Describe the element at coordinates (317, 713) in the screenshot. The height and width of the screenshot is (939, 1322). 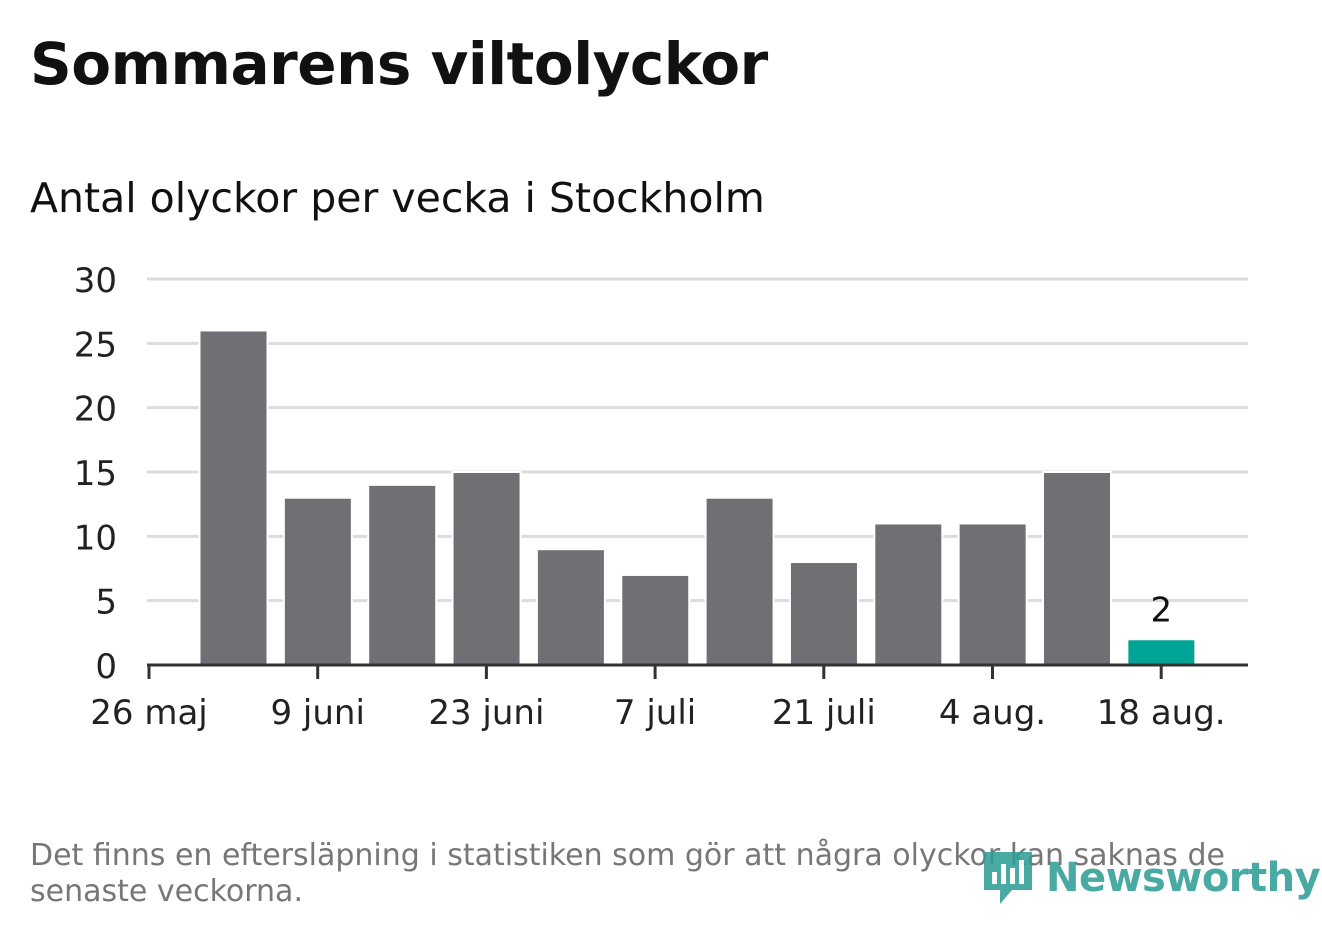
I see `x-tick-label: 9 juni` at that location.